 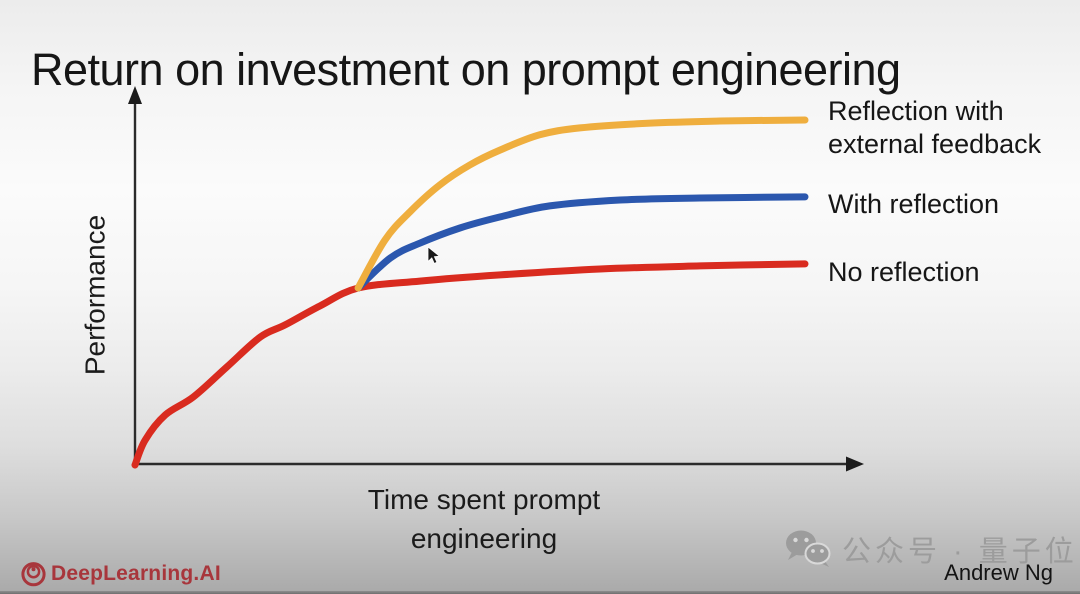 What do you see at coordinates (914, 204) in the screenshot?
I see `legend-with-reflection: With reflection` at bounding box center [914, 204].